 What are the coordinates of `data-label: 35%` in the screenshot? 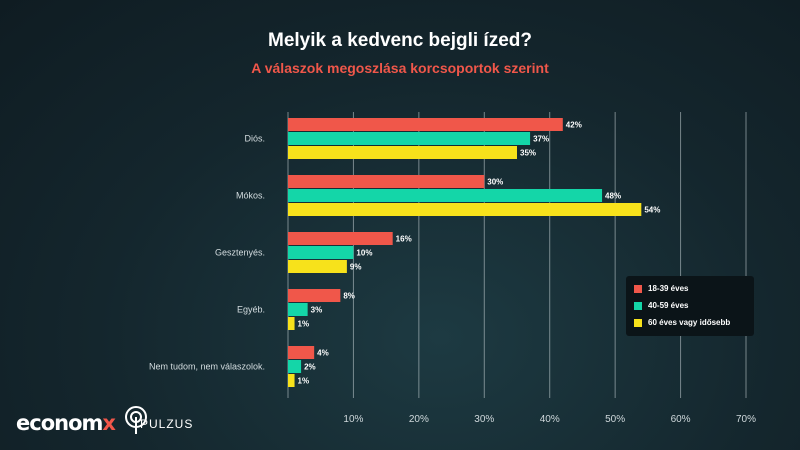 It's located at (528, 153).